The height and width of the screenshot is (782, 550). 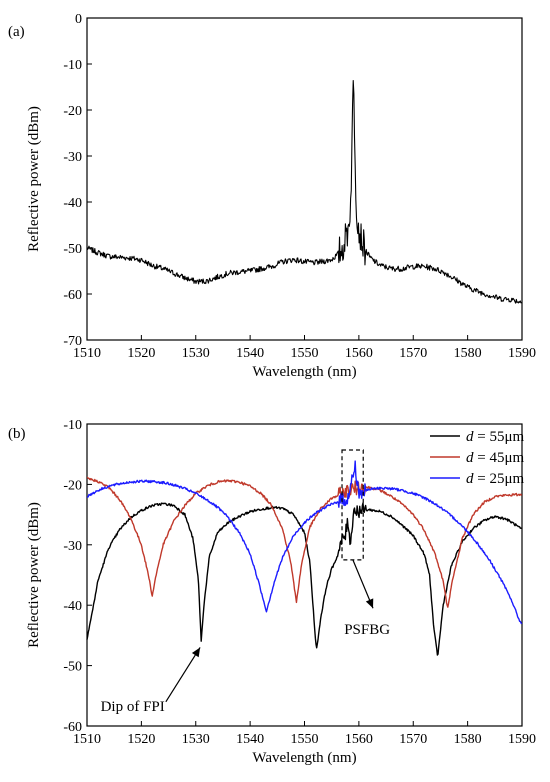 What do you see at coordinates (499, 458) in the screenshot?
I see `legend-label-value: = 45μm` at bounding box center [499, 458].